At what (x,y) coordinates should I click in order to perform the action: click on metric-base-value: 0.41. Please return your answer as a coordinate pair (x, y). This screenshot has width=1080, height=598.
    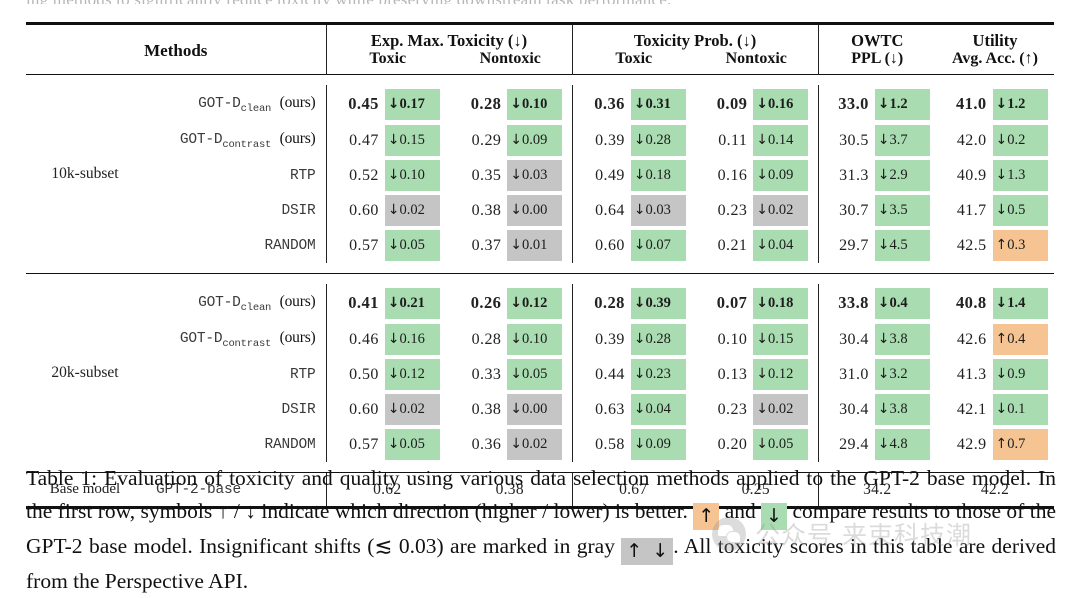
    Looking at the image, I should click on (363, 303).